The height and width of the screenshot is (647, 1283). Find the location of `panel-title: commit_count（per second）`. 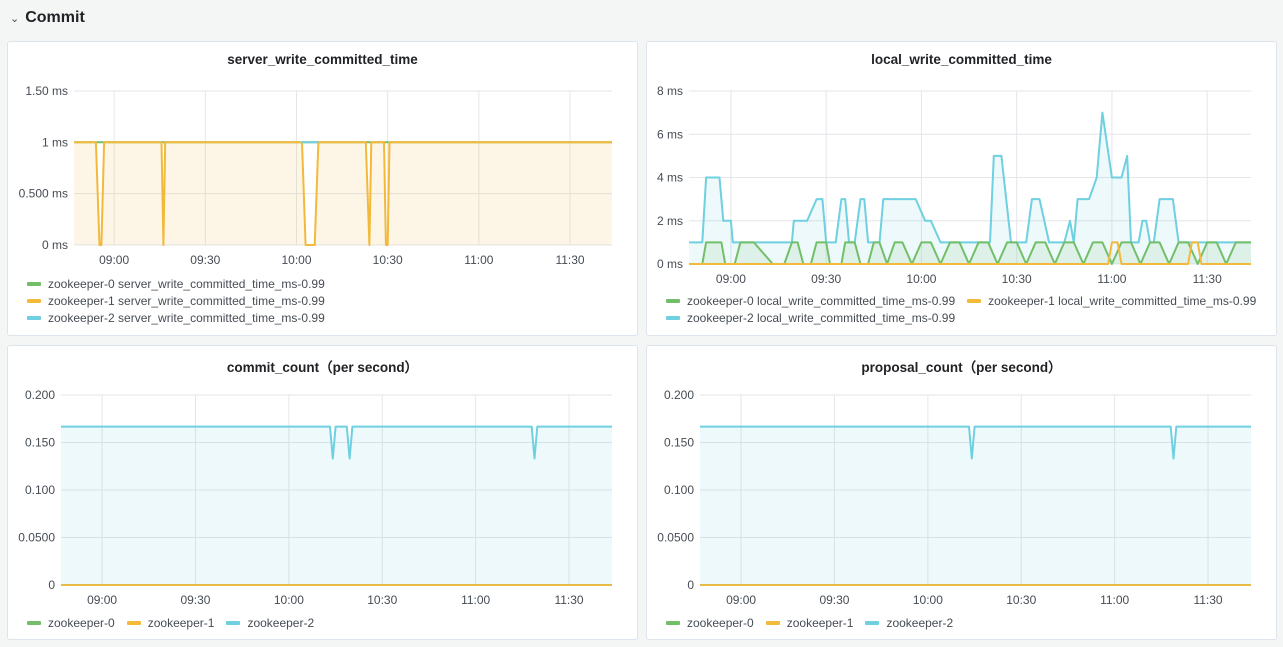

panel-title: commit_count（per second） is located at coordinates (322, 367).